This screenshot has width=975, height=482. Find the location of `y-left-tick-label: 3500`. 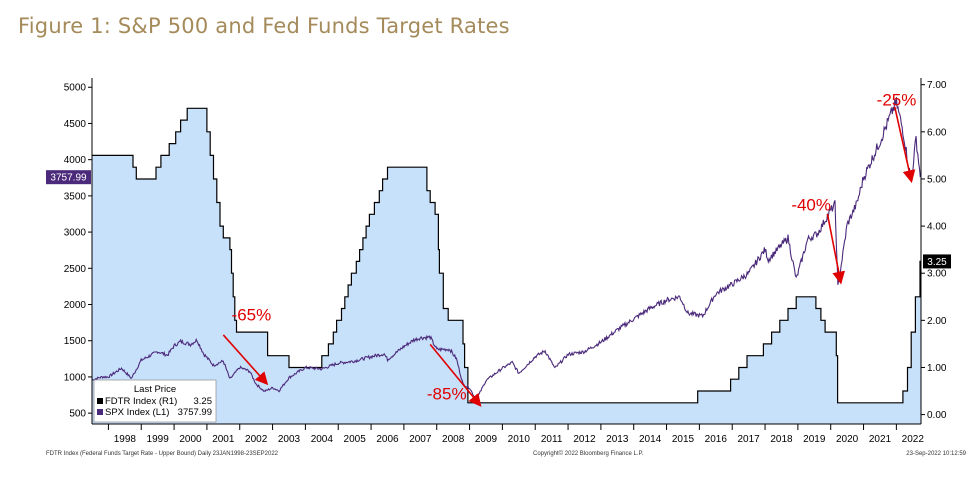

y-left-tick-label: 3500 is located at coordinates (75, 196).